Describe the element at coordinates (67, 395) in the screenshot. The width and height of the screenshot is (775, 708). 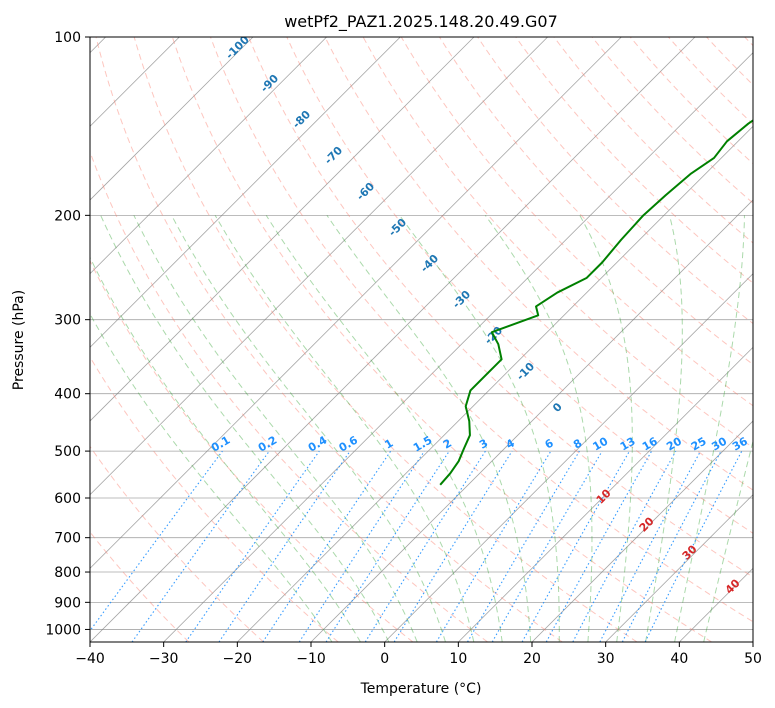
I see `y-tick-label: 400` at that location.